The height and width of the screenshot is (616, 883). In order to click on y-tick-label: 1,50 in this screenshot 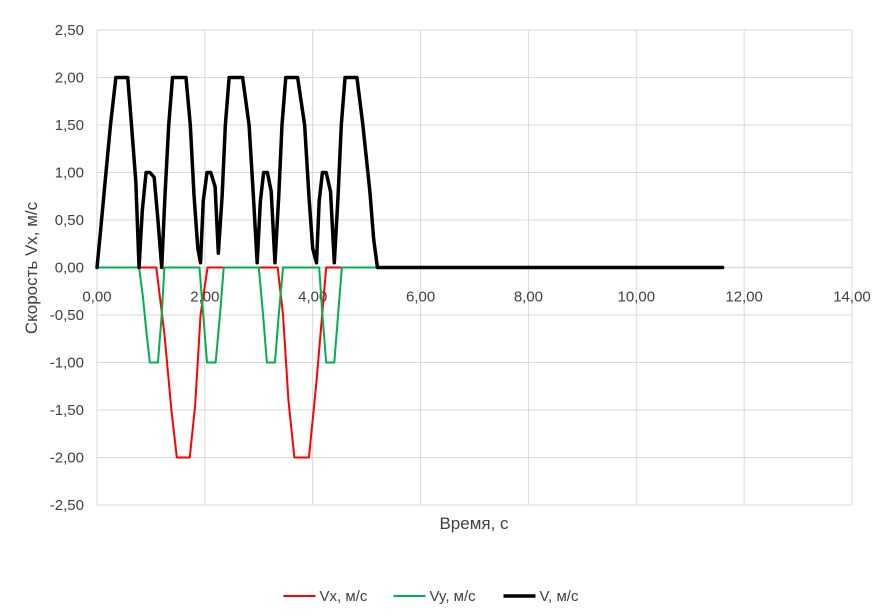, I will do `click(69, 125)`.